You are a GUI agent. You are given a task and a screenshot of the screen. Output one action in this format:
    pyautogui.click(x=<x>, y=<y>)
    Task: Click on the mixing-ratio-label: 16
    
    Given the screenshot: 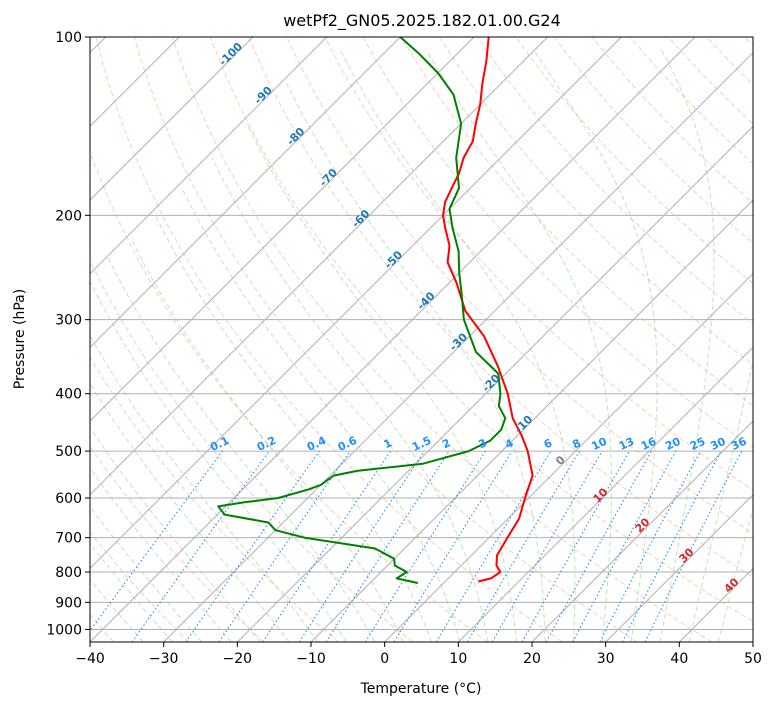 What is the action you would take?
    pyautogui.click(x=649, y=444)
    